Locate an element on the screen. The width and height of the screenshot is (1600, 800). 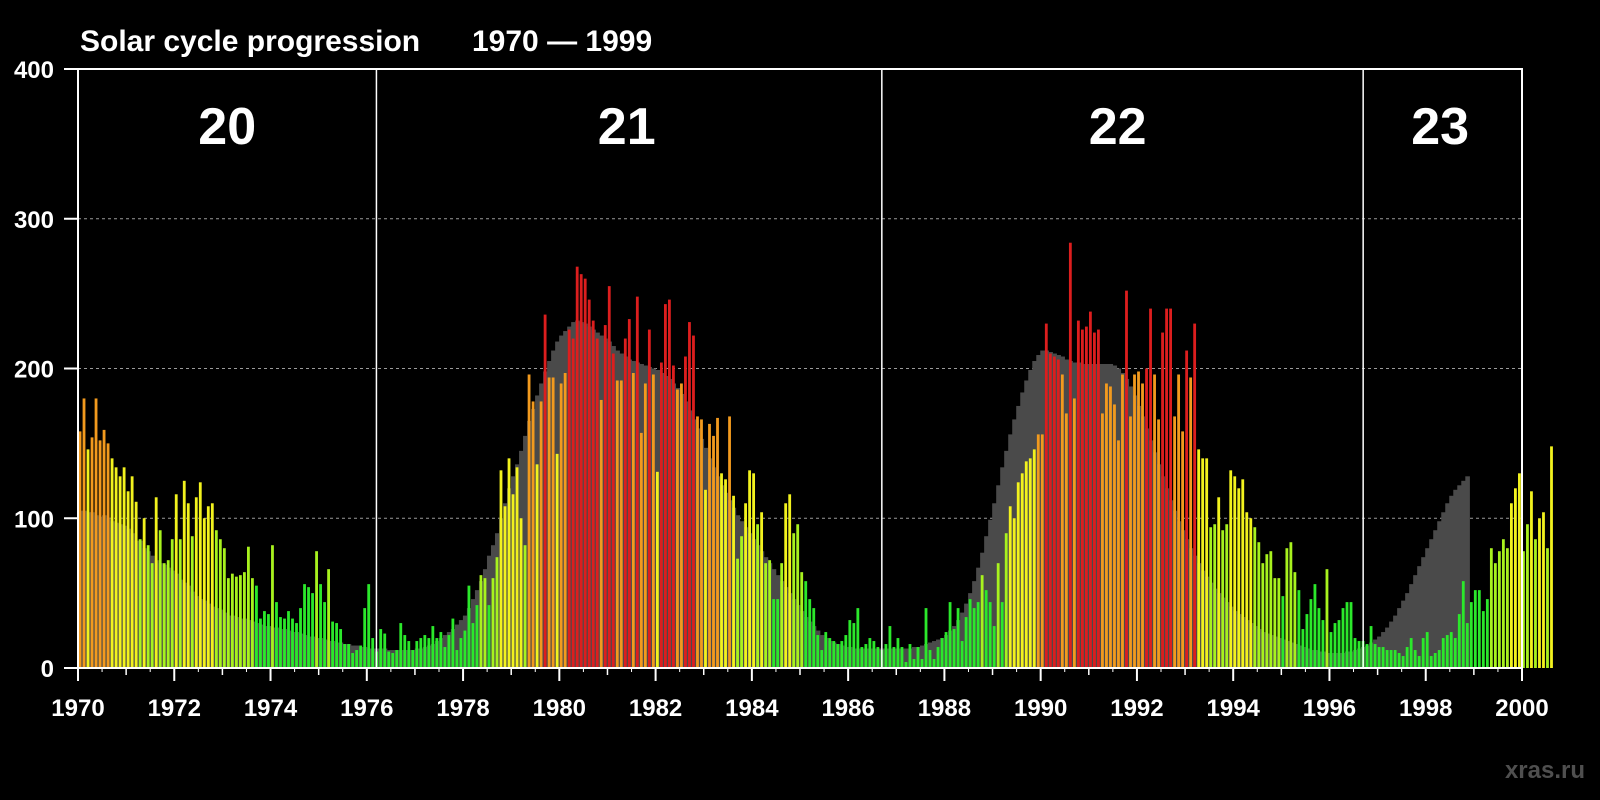
x-tick-label-1982: 1982 is located at coordinates (655, 708).